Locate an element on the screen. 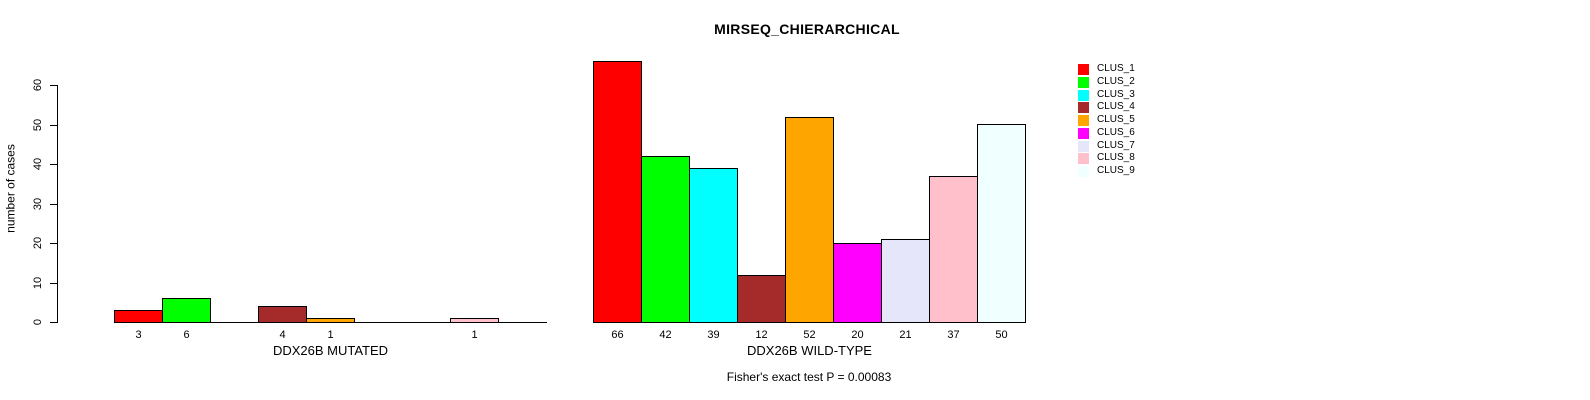  legend-label-CLUS_1: CLUS_1 is located at coordinates (1116, 68).